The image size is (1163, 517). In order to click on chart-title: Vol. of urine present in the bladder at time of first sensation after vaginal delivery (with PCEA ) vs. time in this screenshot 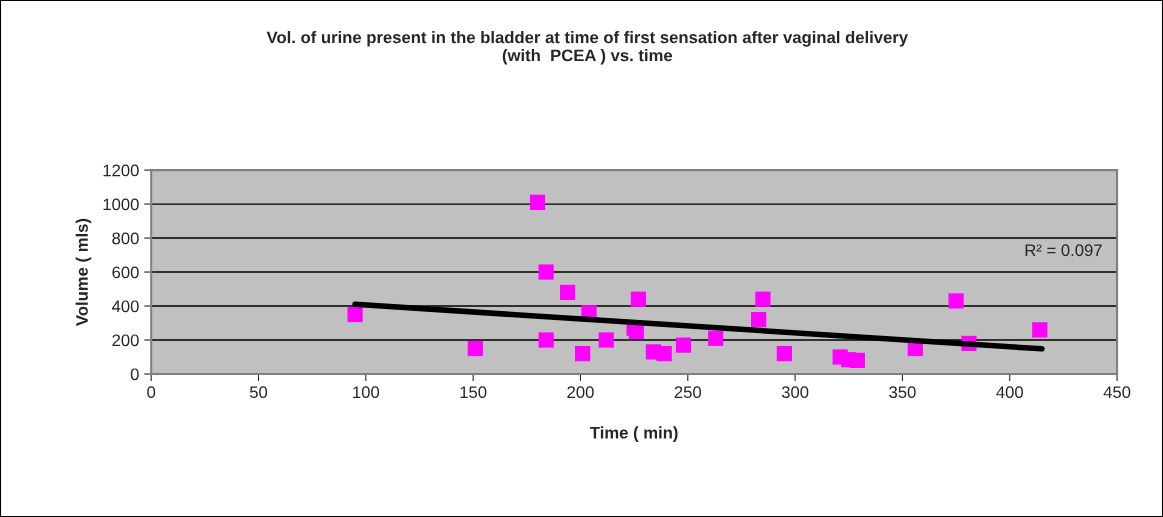, I will do `click(587, 48)`.